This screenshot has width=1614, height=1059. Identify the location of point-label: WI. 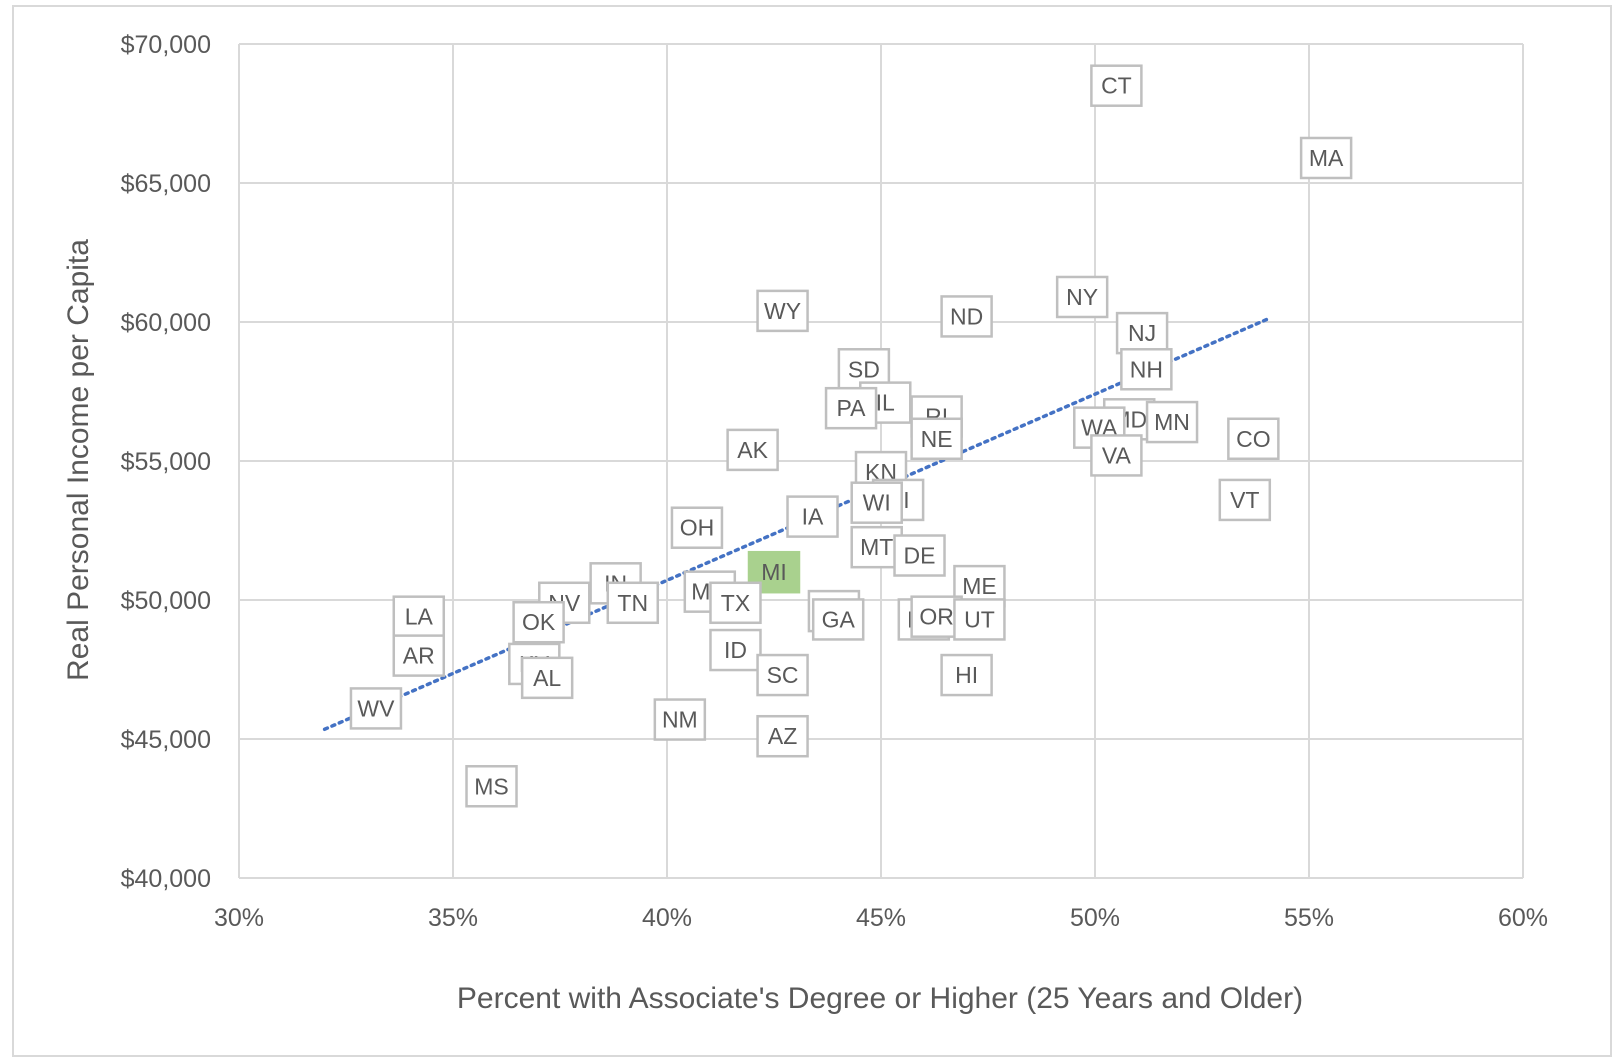
(877, 503).